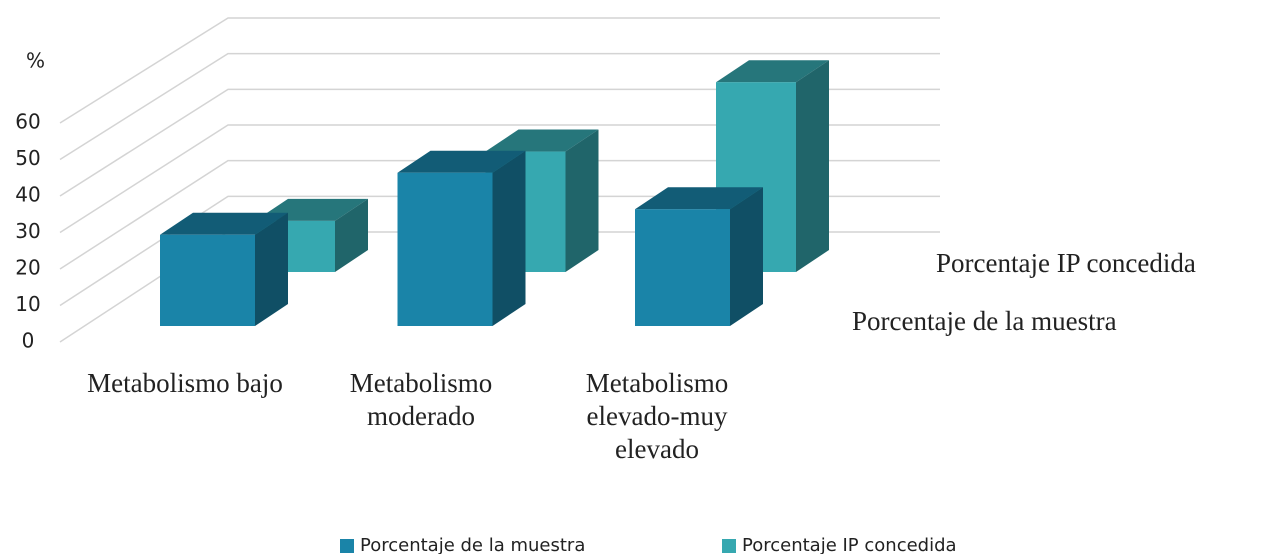 This screenshot has width=1272, height=554. I want to click on y-tick-label: 30, so click(27, 231).